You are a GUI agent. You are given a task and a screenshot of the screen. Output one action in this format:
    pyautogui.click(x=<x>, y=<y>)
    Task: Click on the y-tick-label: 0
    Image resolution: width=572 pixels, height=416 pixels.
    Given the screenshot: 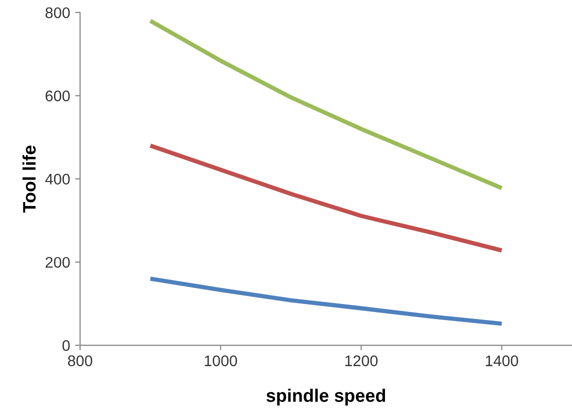 What is the action you would take?
    pyautogui.click(x=66, y=345)
    